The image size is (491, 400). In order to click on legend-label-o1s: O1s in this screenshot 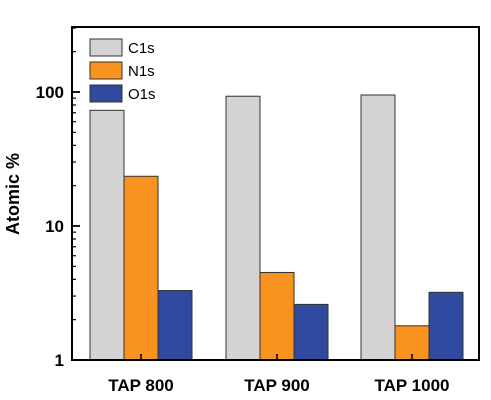, I will do `click(142, 94)`.